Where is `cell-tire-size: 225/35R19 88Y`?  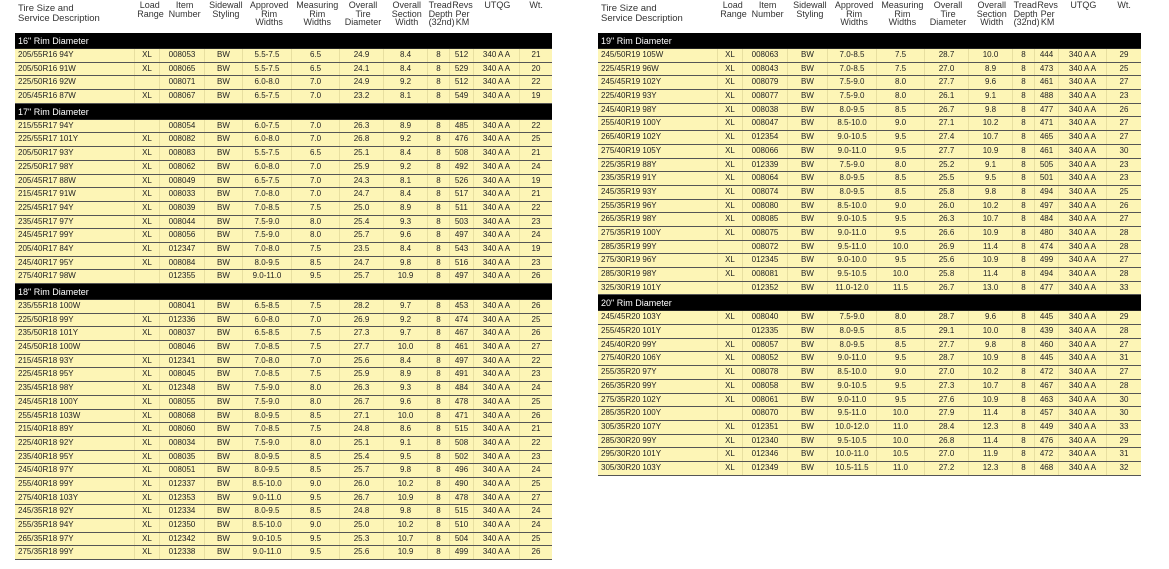
cell-tire-size: 225/35R19 88Y is located at coordinates (658, 165).